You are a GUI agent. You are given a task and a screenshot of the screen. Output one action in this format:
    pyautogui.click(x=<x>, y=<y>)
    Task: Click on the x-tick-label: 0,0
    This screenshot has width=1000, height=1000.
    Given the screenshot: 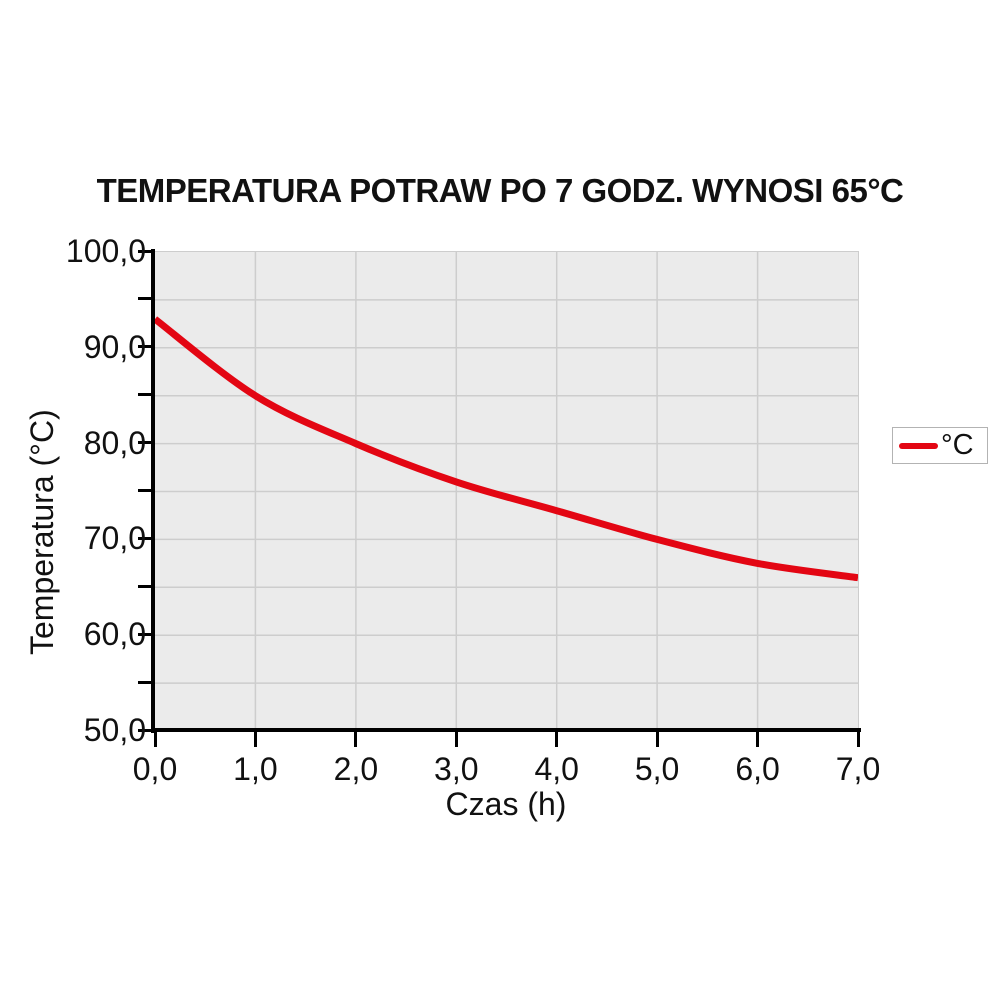 What is the action you would take?
    pyautogui.click(x=155, y=769)
    